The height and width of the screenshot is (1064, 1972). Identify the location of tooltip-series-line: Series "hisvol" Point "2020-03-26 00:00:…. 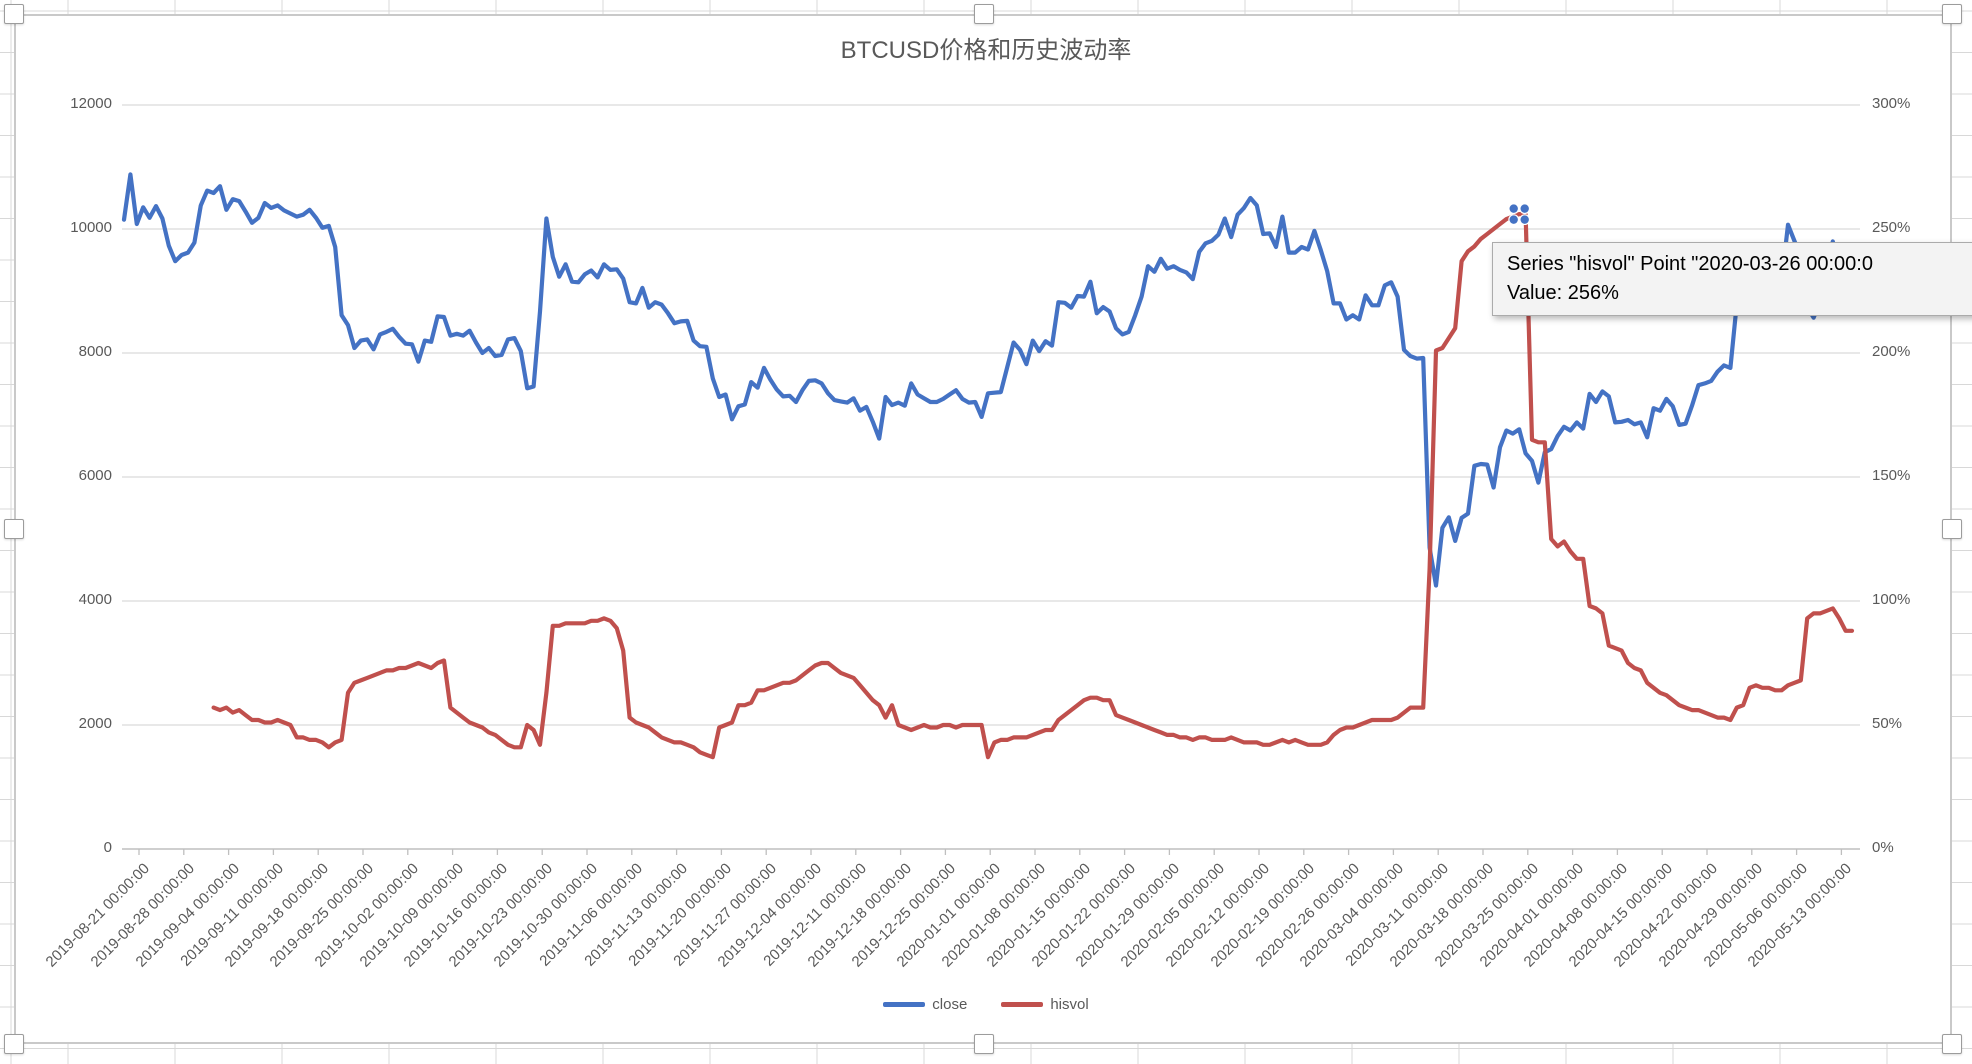
(1690, 264).